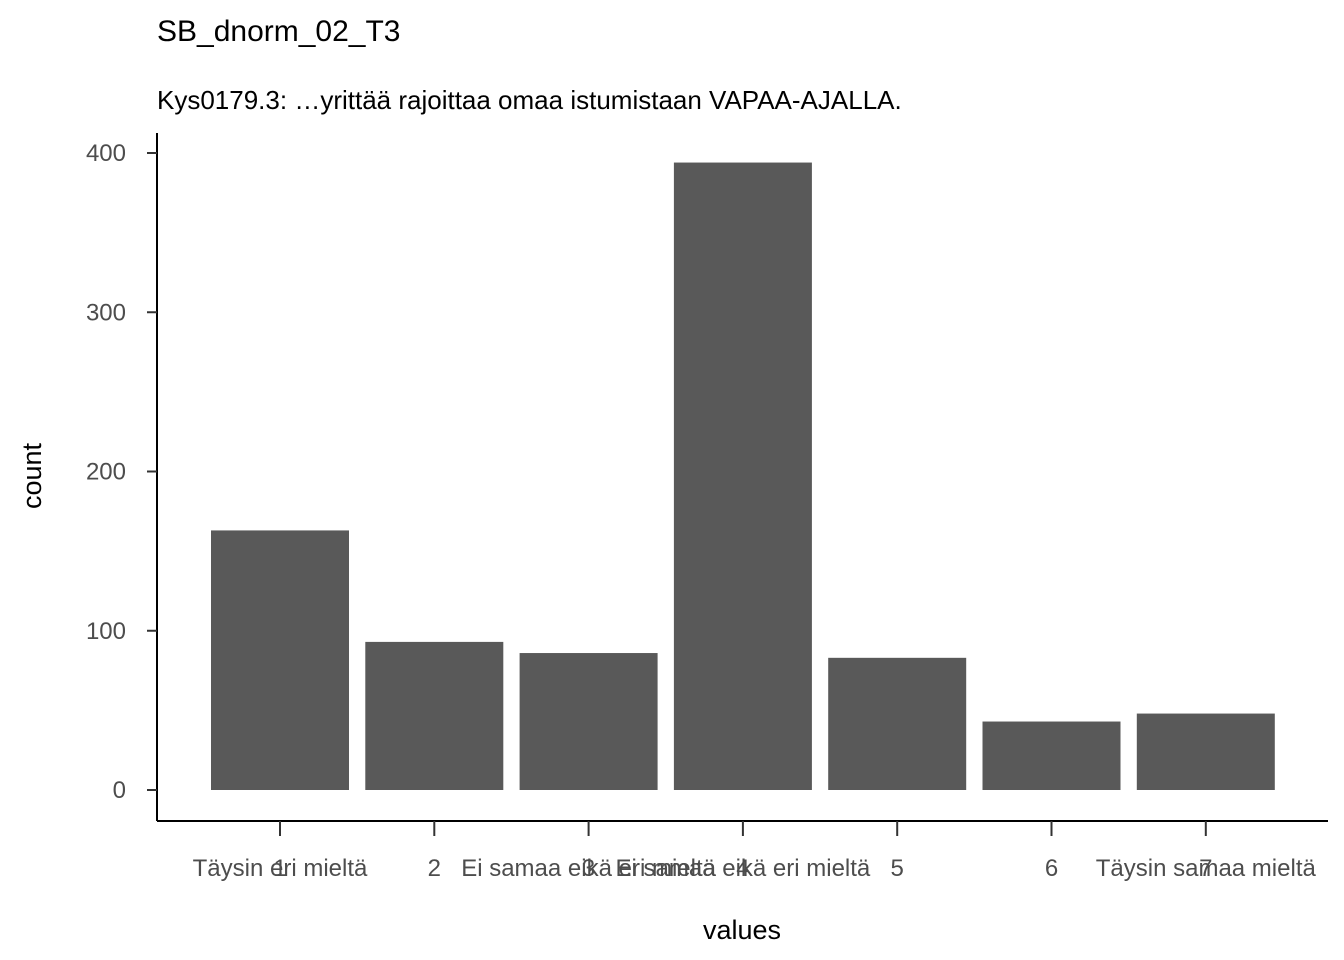  I want to click on y-tick-label: 100, so click(106, 631).